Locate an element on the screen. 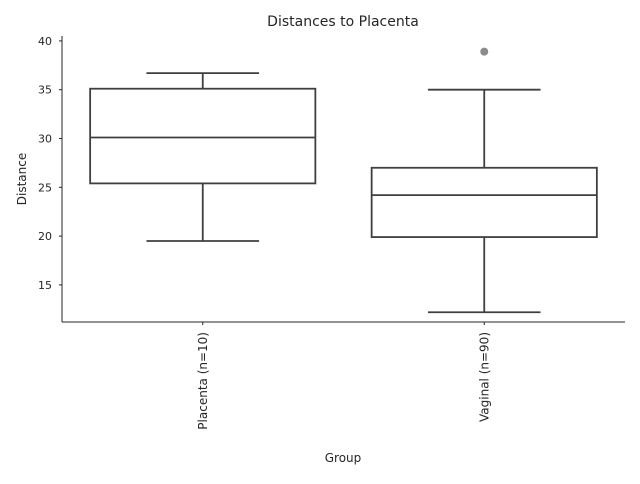 The height and width of the screenshot is (484, 640). x-tick-label: Vaginal (n=90) is located at coordinates (484, 377).